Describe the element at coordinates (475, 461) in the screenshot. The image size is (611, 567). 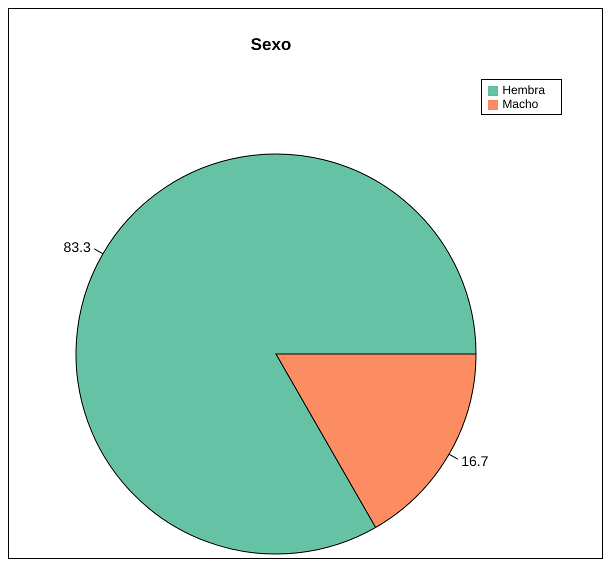
I see `data-label: 16.7` at that location.